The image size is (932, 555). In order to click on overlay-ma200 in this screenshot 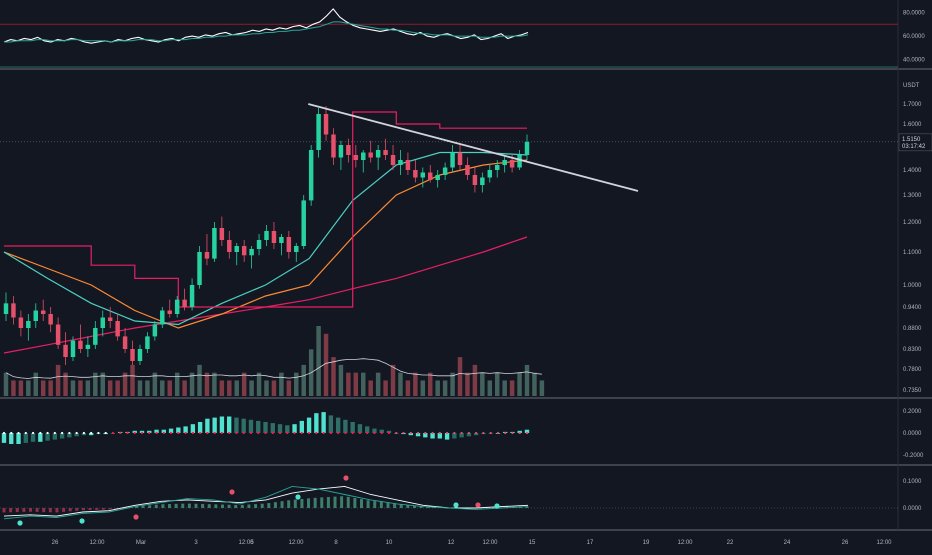, I will do `click(265, 295)`.